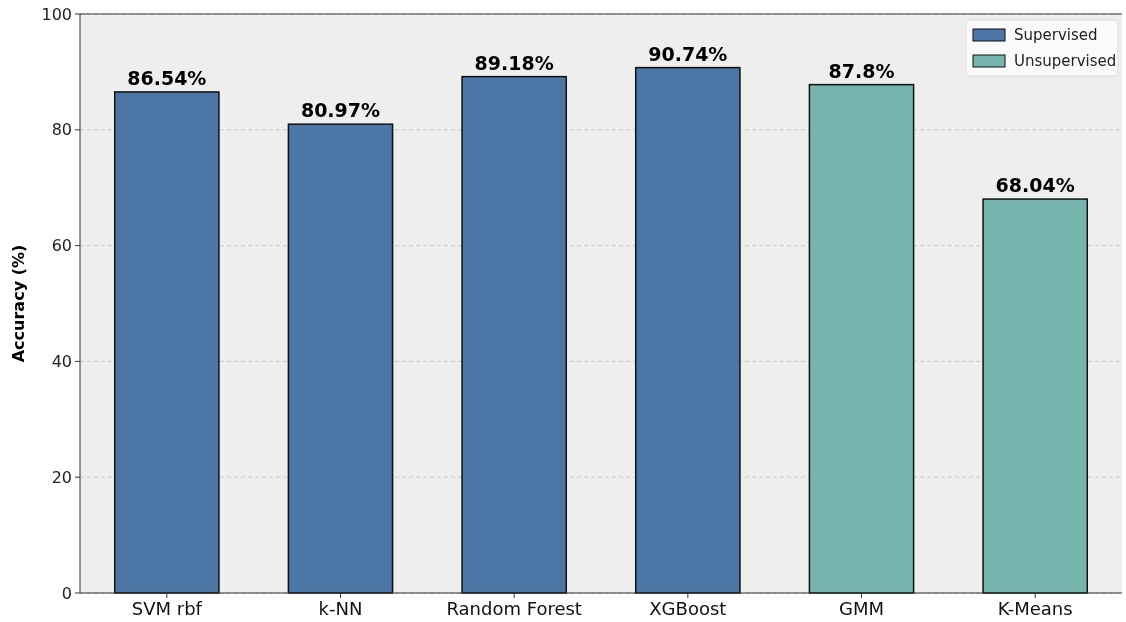 This screenshot has width=1126, height=622. What do you see at coordinates (688, 53) in the screenshot?
I see `data-label: 90.74%` at bounding box center [688, 53].